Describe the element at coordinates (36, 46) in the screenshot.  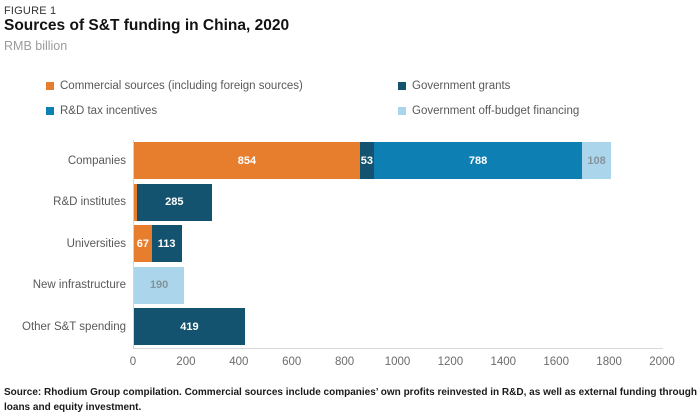
I see `chart-subtitle: RMB billion` at that location.